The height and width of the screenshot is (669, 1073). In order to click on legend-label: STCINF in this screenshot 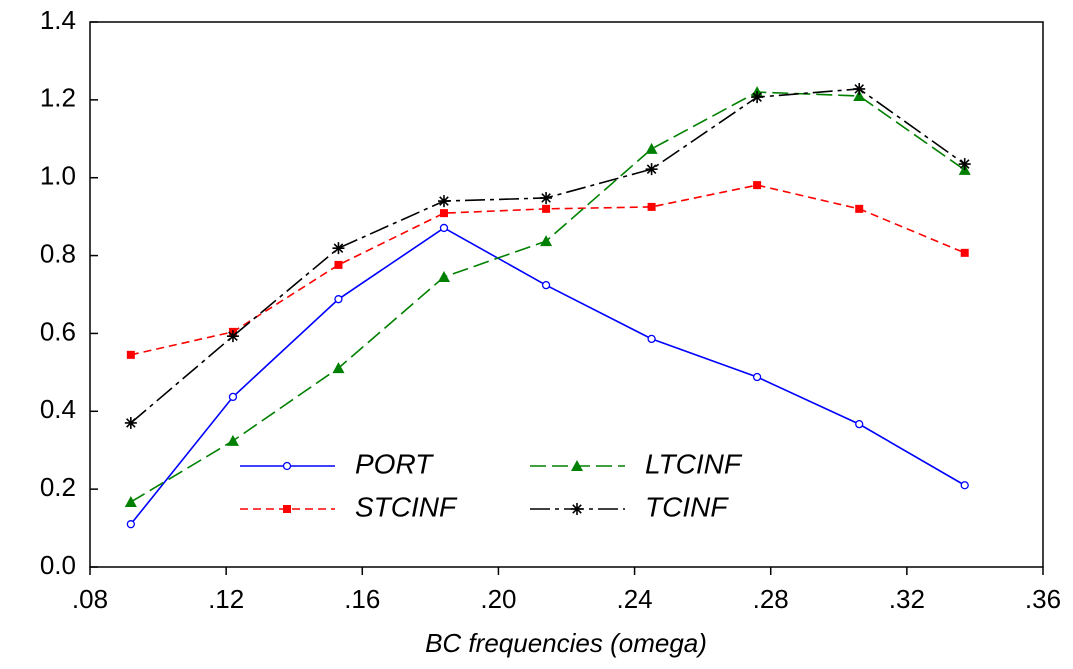, I will do `click(406, 506)`.